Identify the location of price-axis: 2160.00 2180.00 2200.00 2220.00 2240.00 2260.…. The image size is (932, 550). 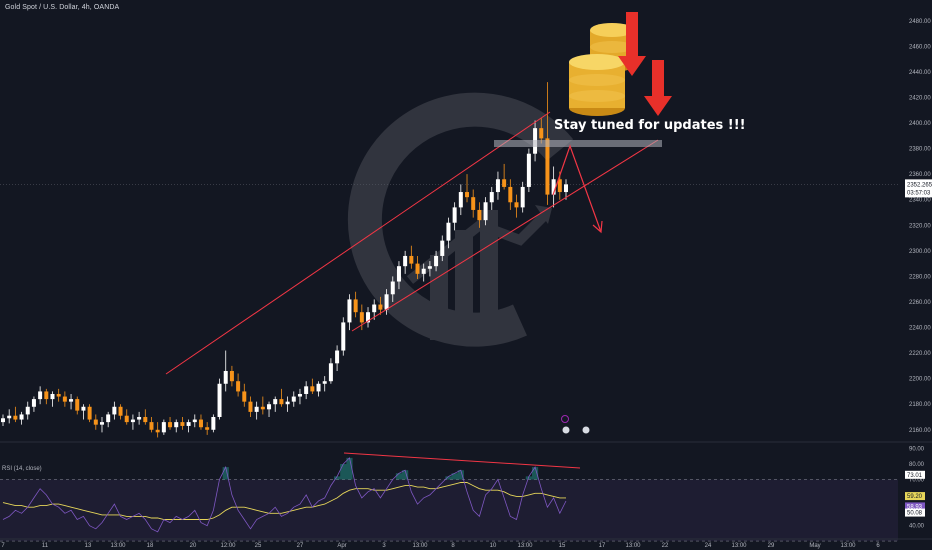
(918, 226).